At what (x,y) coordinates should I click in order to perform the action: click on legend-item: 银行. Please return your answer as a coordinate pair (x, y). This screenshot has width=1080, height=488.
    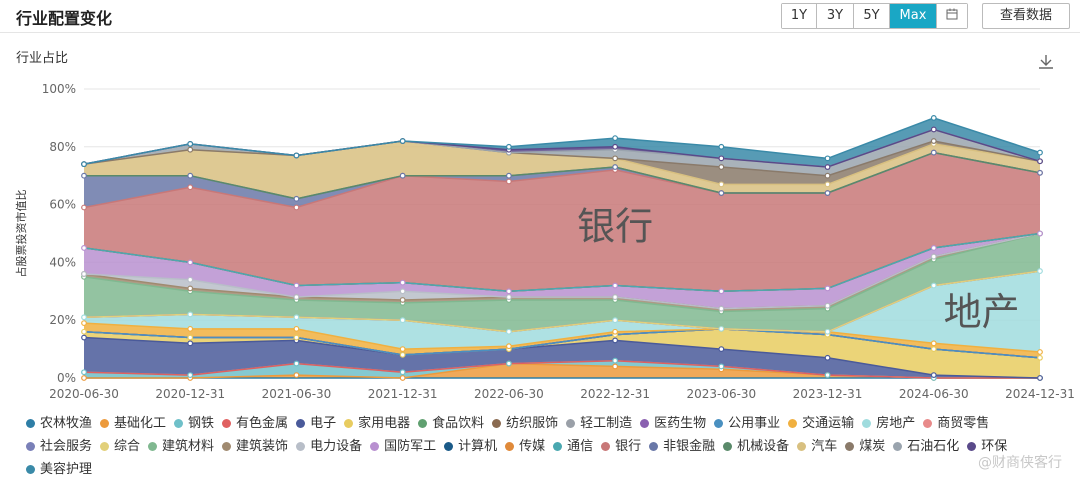
    Looking at the image, I should click on (621, 446).